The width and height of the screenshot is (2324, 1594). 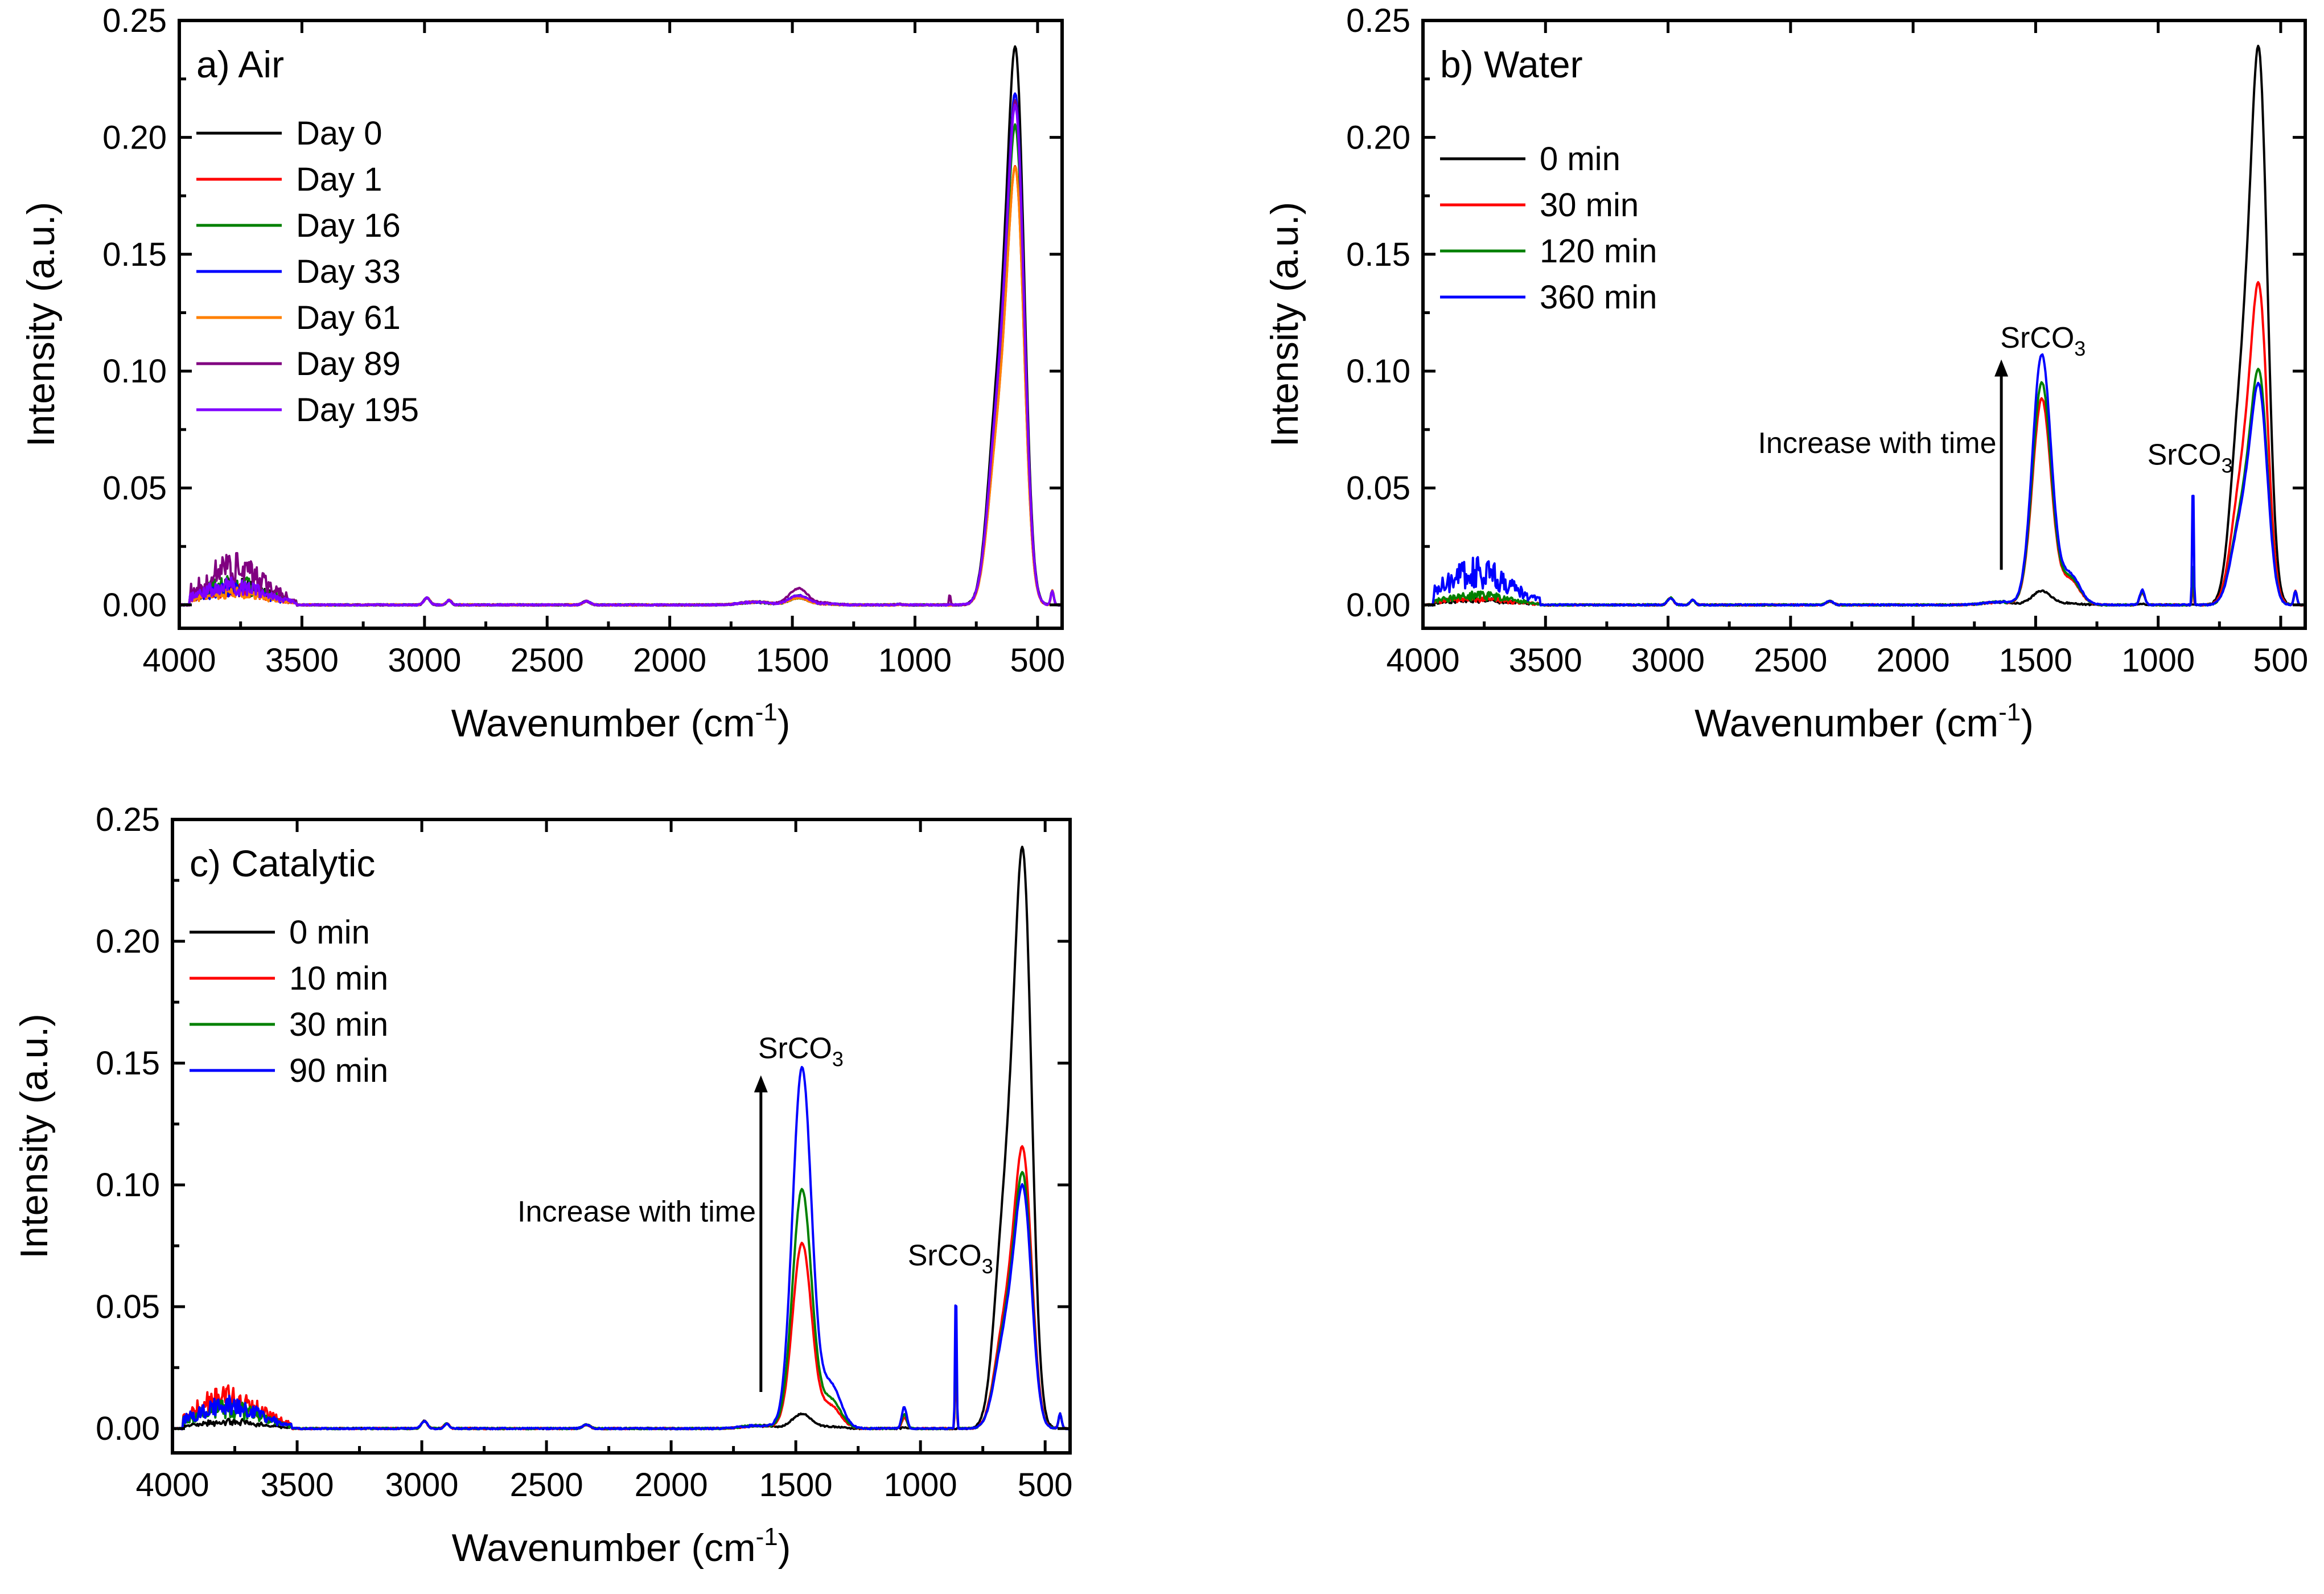 What do you see at coordinates (338, 1070) in the screenshot?
I see `legend-label: 90 min` at bounding box center [338, 1070].